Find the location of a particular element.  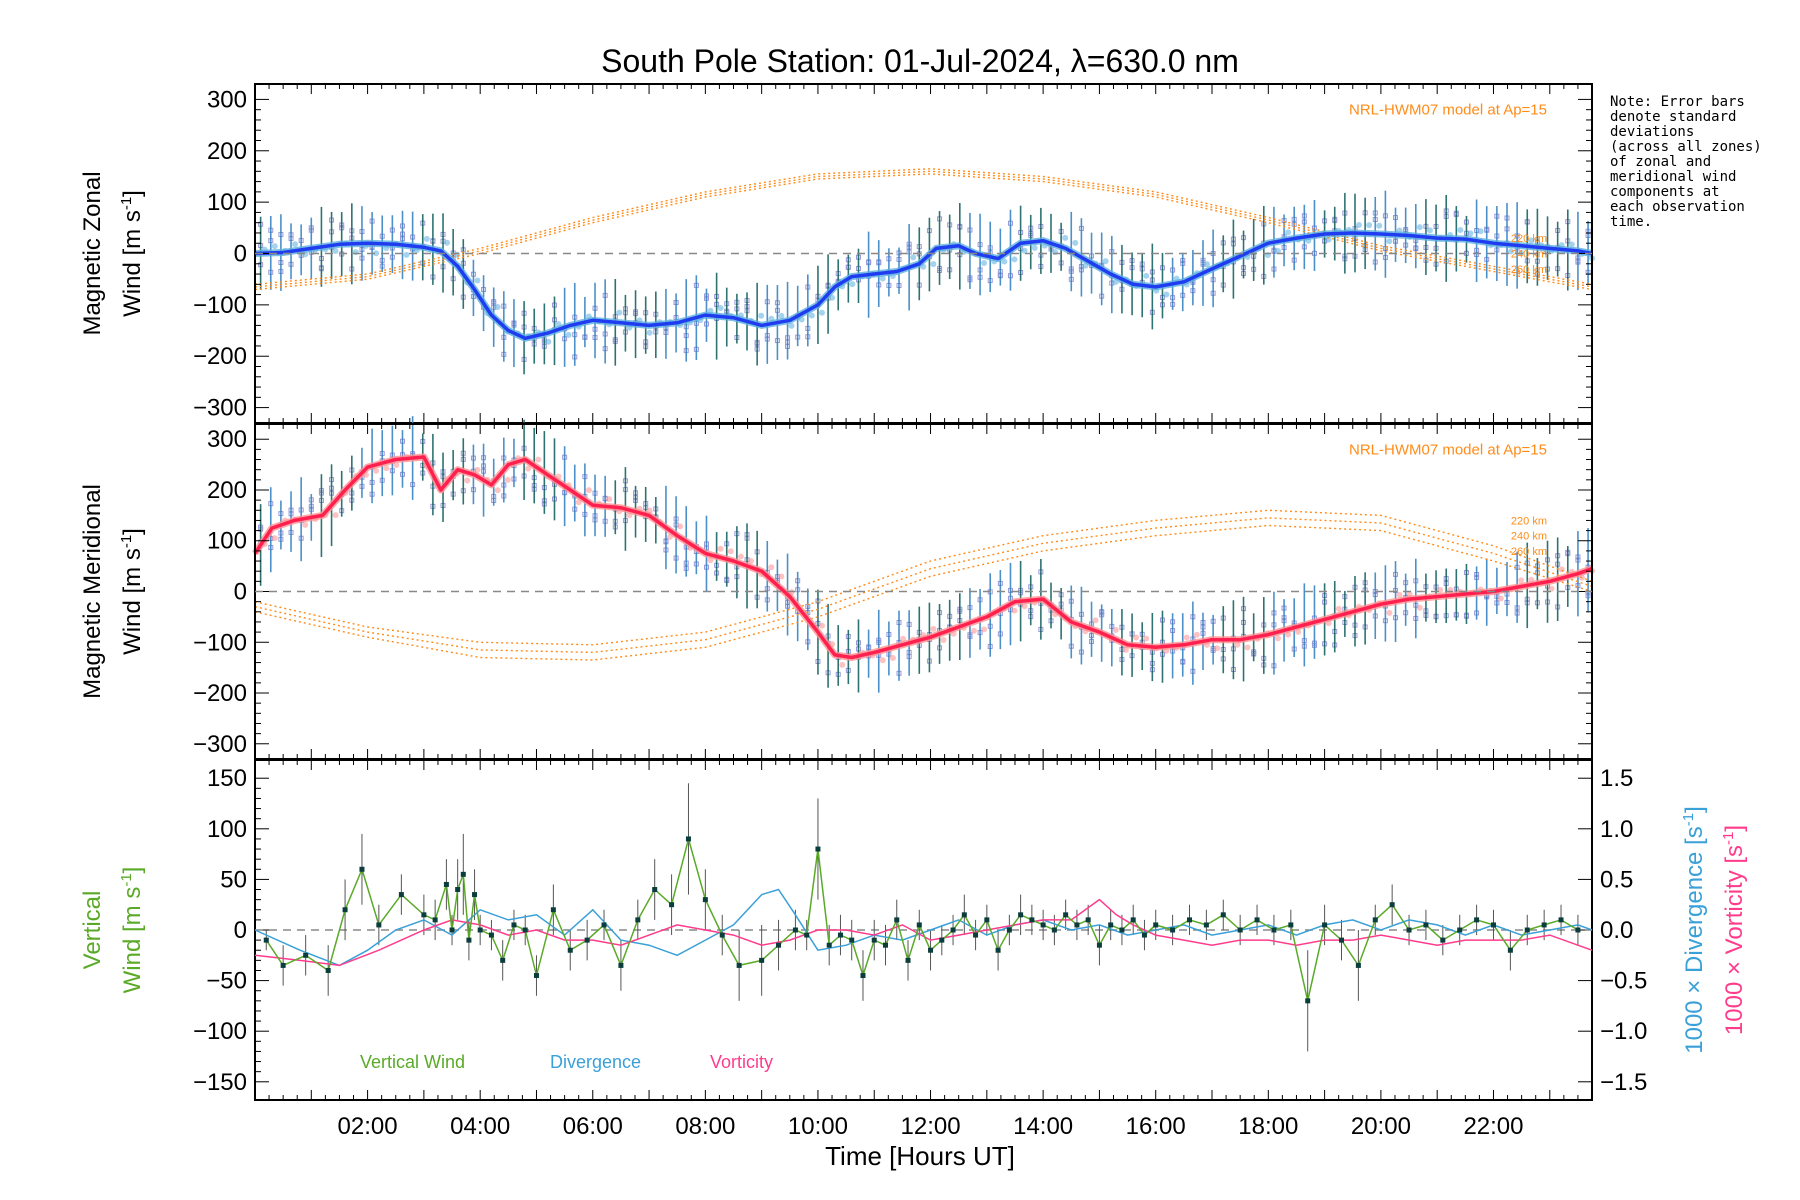

vertical-y-tick-label: 150 is located at coordinates (227, 778).